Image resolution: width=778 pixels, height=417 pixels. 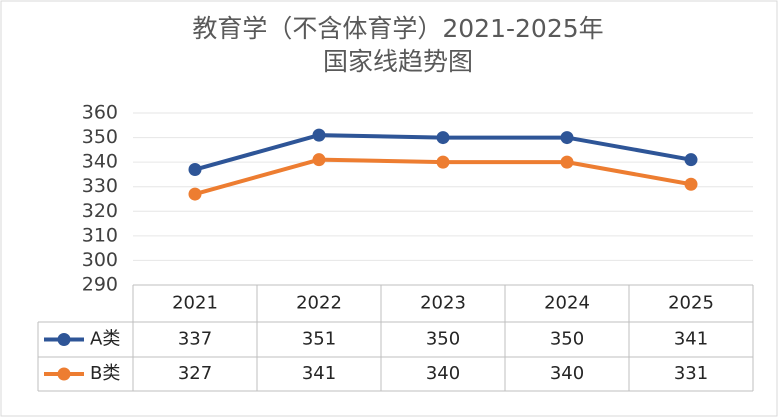 What do you see at coordinates (100, 162) in the screenshot?
I see `y-tick-label: 340` at bounding box center [100, 162].